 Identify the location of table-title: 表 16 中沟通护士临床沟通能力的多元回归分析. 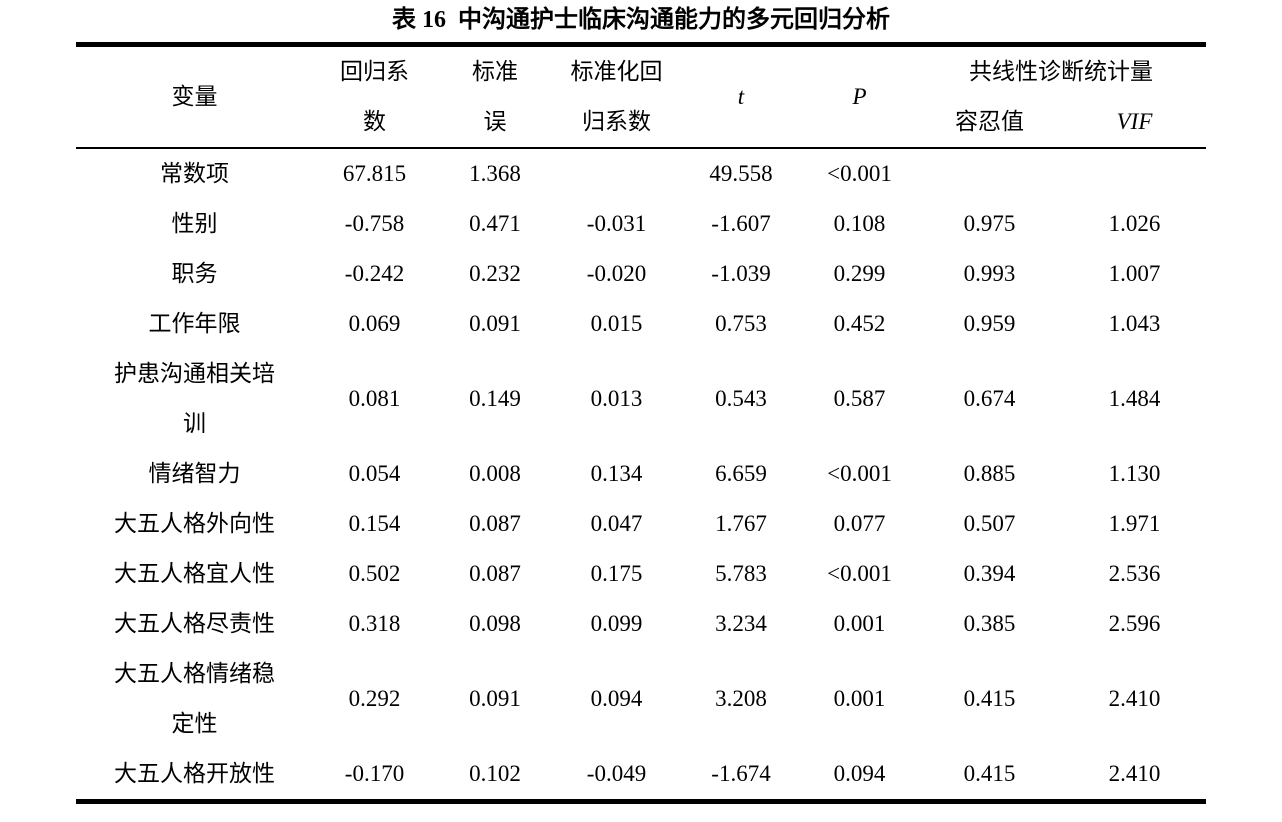
(641, 20).